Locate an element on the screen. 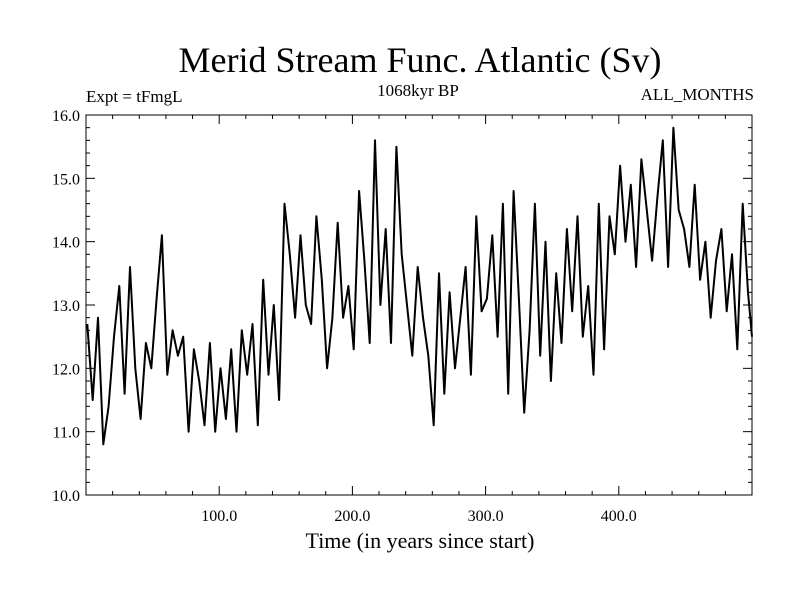 Image resolution: width=800 pixels, height=600 pixels. x-tick-label: 400.0 is located at coordinates (619, 516).